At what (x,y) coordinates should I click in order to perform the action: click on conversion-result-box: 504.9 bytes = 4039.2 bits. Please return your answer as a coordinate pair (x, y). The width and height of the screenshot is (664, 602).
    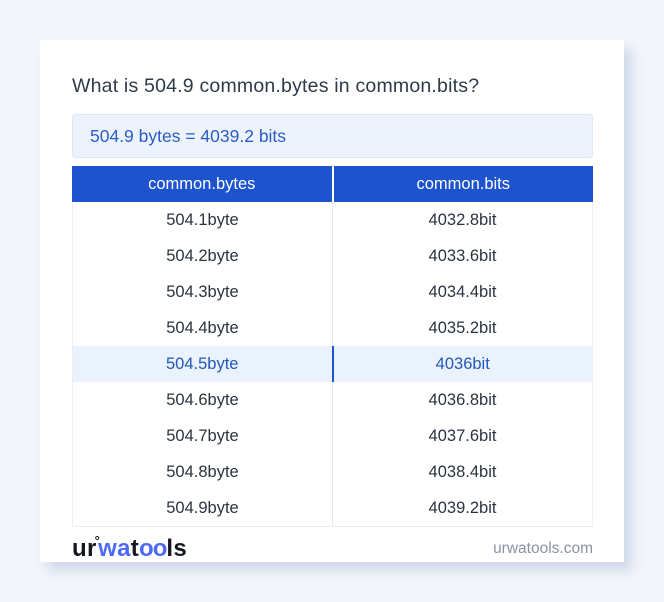
    Looking at the image, I should click on (332, 136).